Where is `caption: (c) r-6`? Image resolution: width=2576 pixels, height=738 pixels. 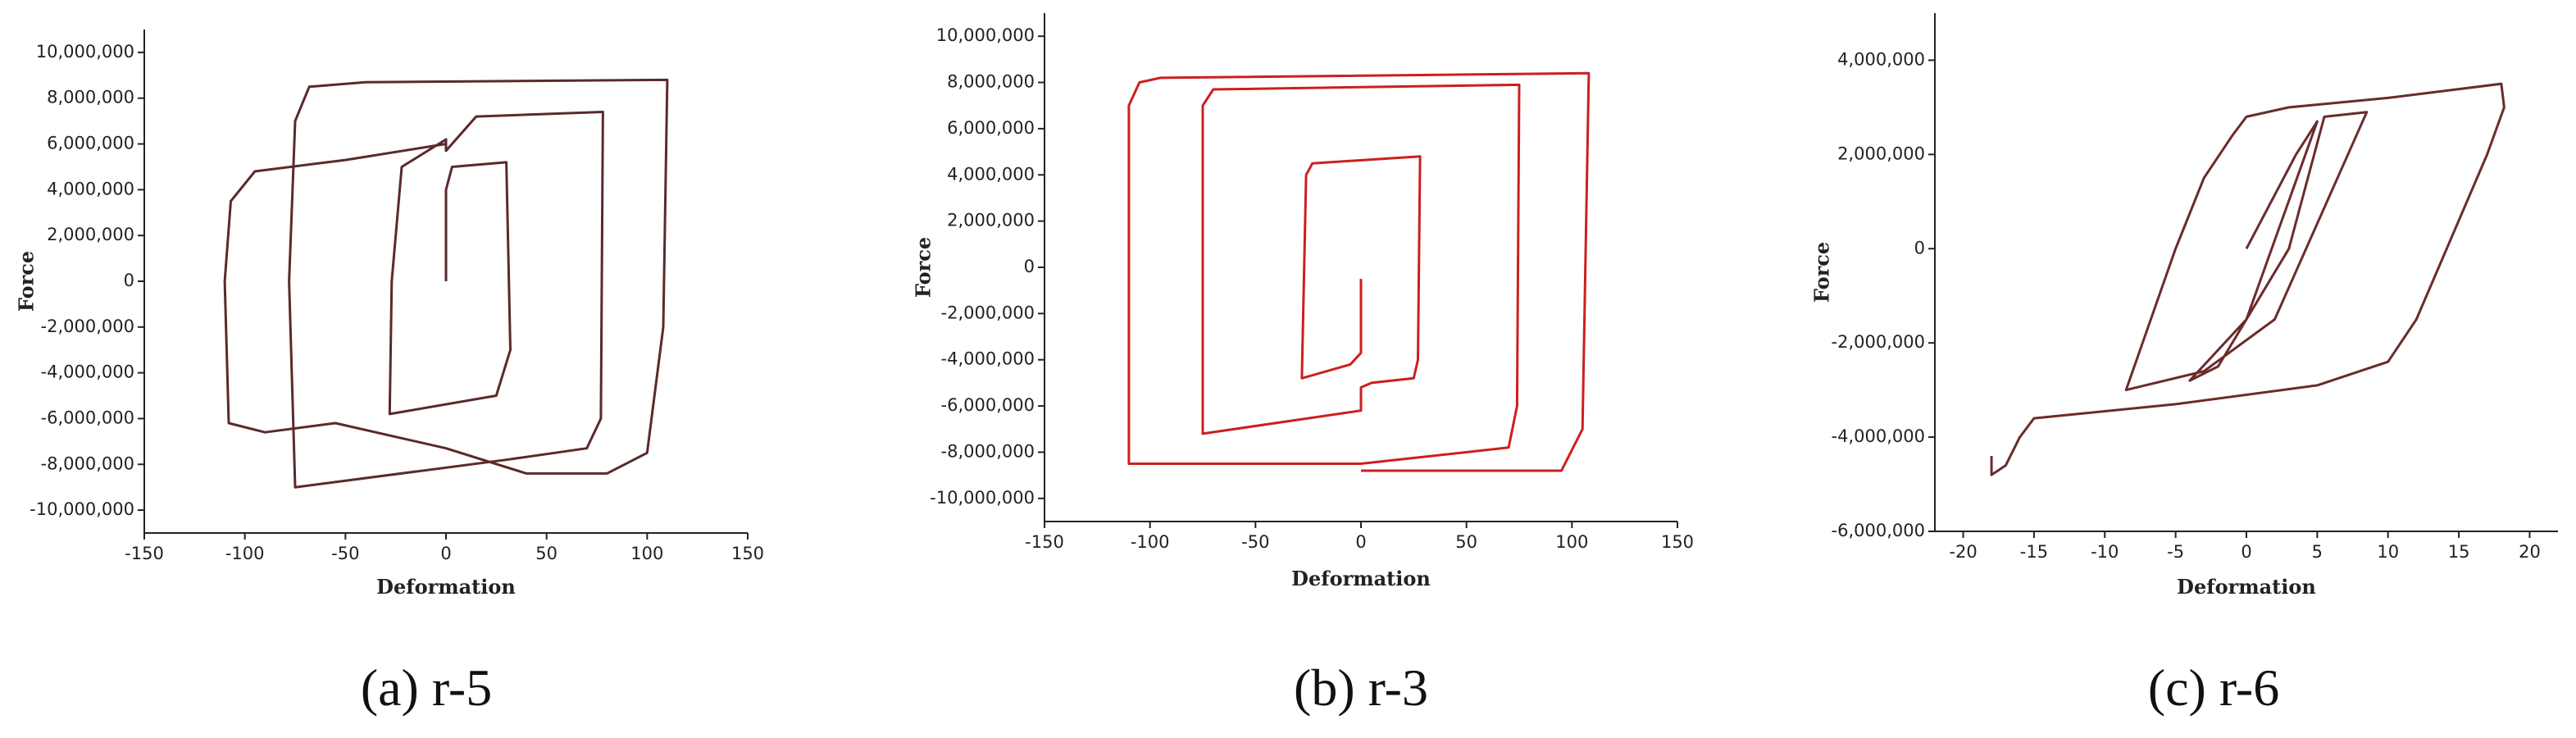 caption: (c) r-6 is located at coordinates (2213, 687).